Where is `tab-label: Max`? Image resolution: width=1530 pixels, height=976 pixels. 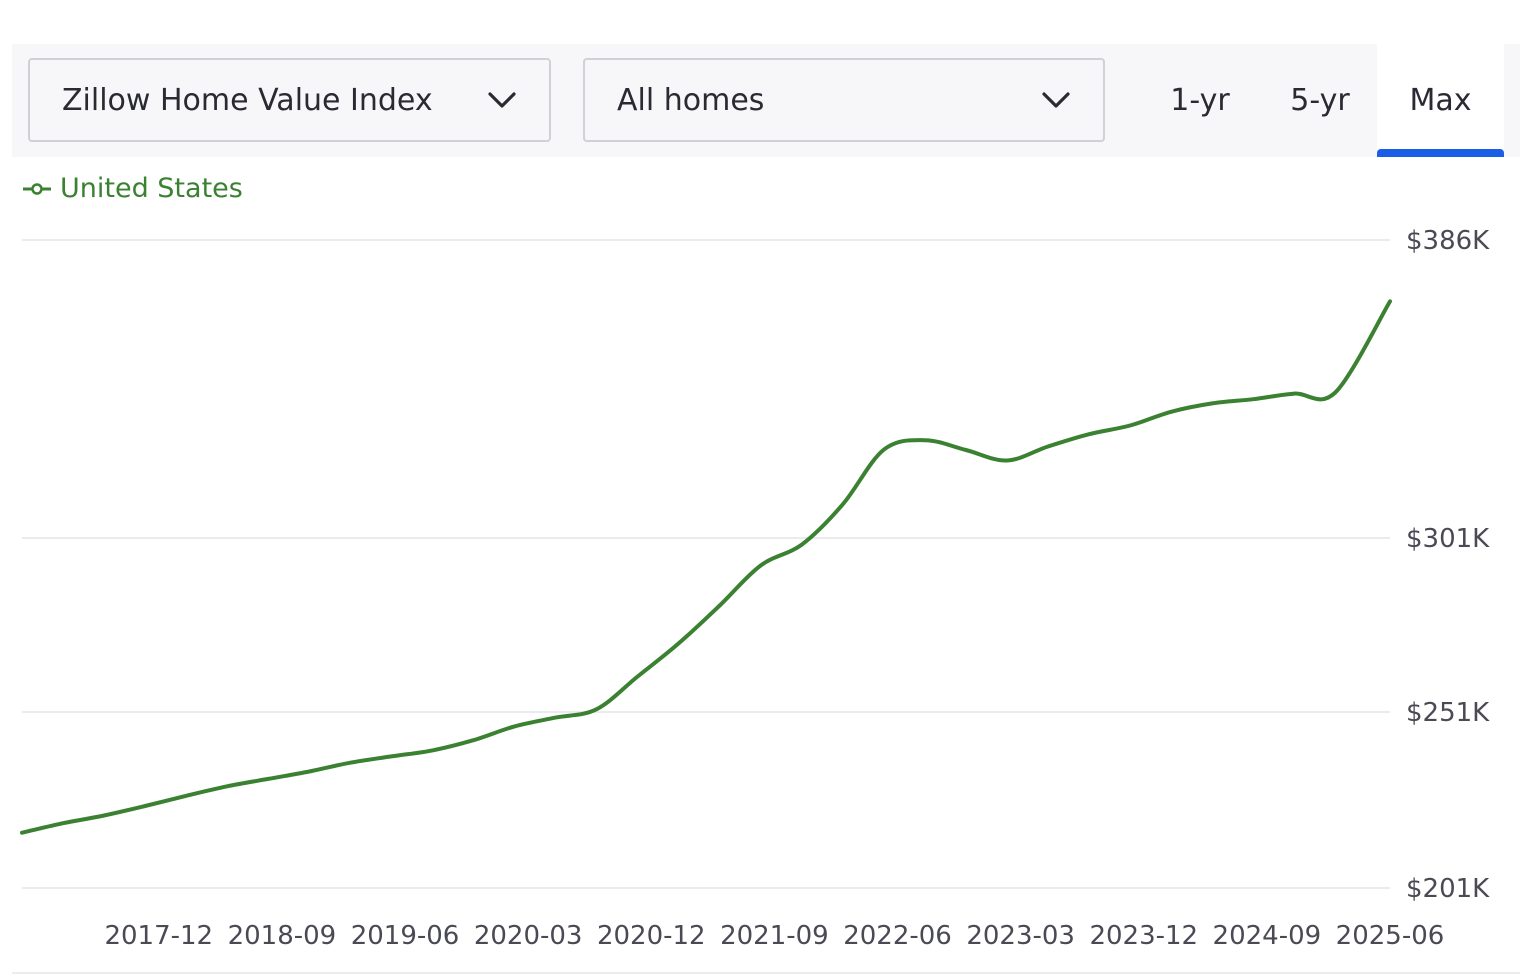 tab-label: Max is located at coordinates (1440, 100).